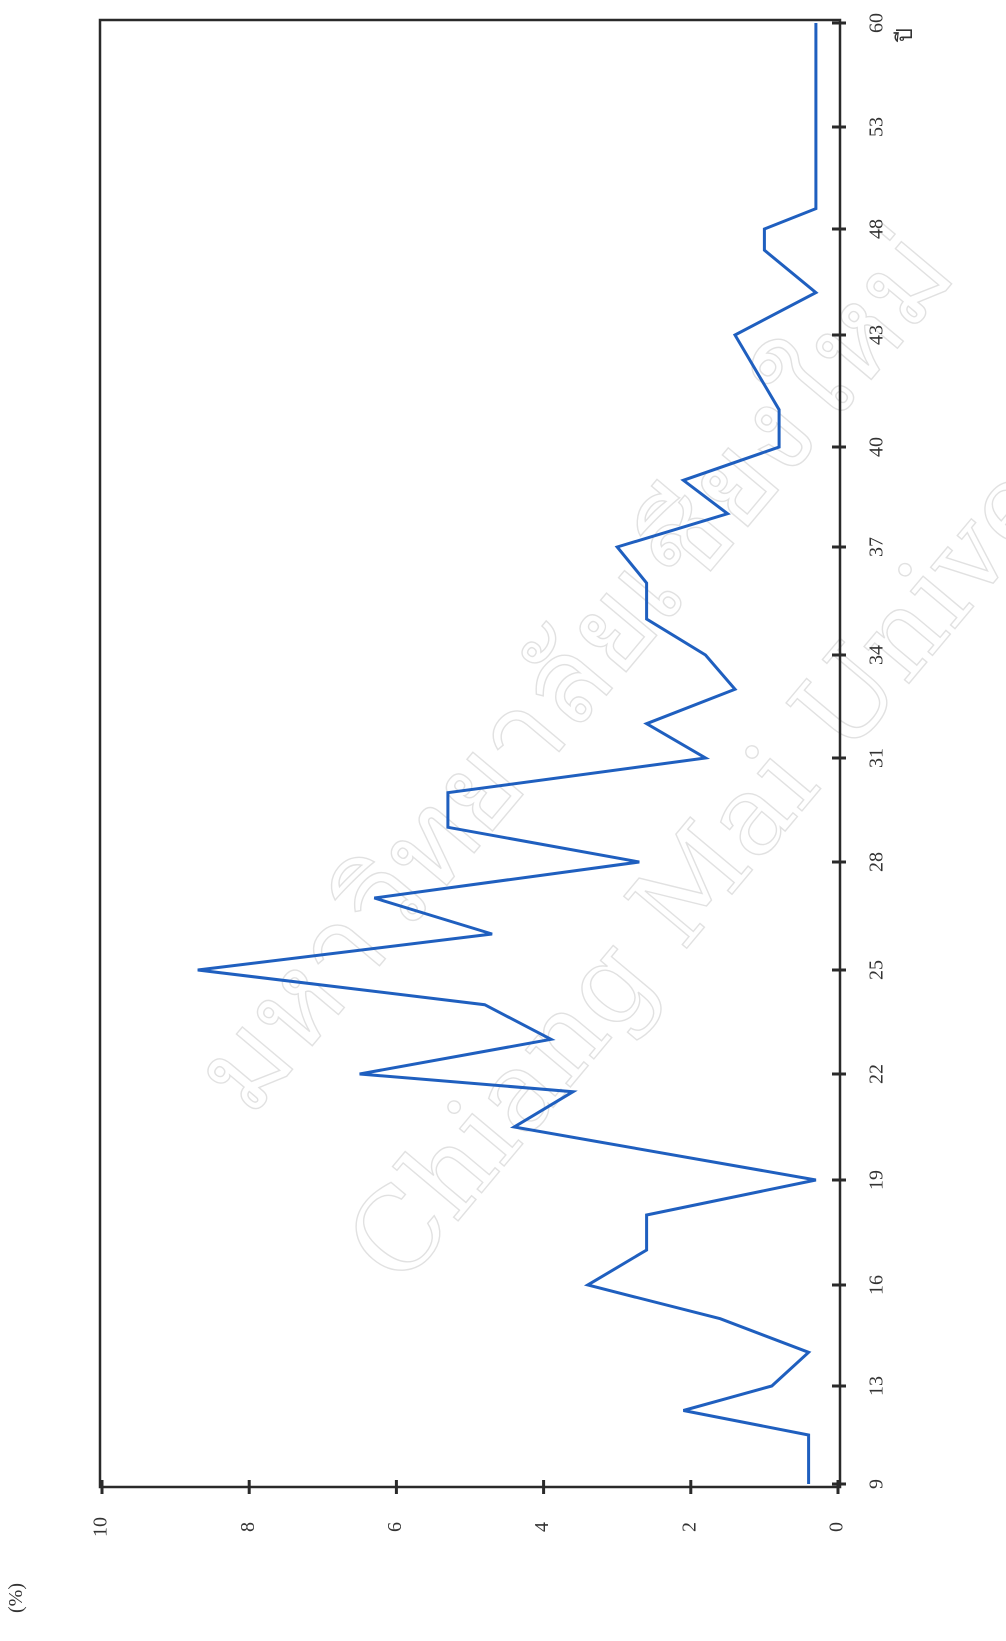 This screenshot has width=1006, height=1641. Describe the element at coordinates (877, 1074) in the screenshot. I see `x-tick-label: 22` at that location.